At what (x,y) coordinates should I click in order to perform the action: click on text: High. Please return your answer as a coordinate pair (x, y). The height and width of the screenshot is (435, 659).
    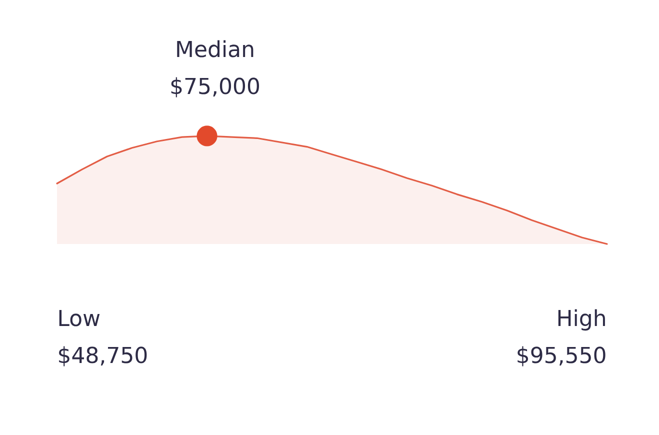
    Looking at the image, I should click on (581, 320).